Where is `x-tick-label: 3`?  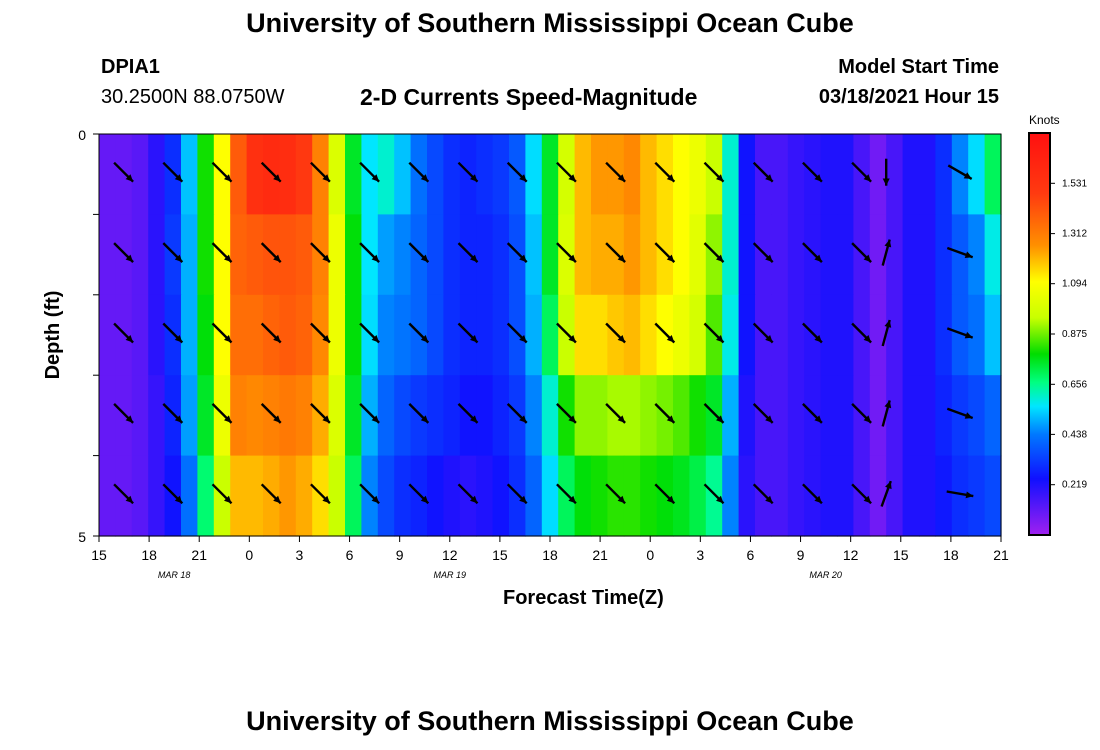 x-tick-label: 3 is located at coordinates (300, 555).